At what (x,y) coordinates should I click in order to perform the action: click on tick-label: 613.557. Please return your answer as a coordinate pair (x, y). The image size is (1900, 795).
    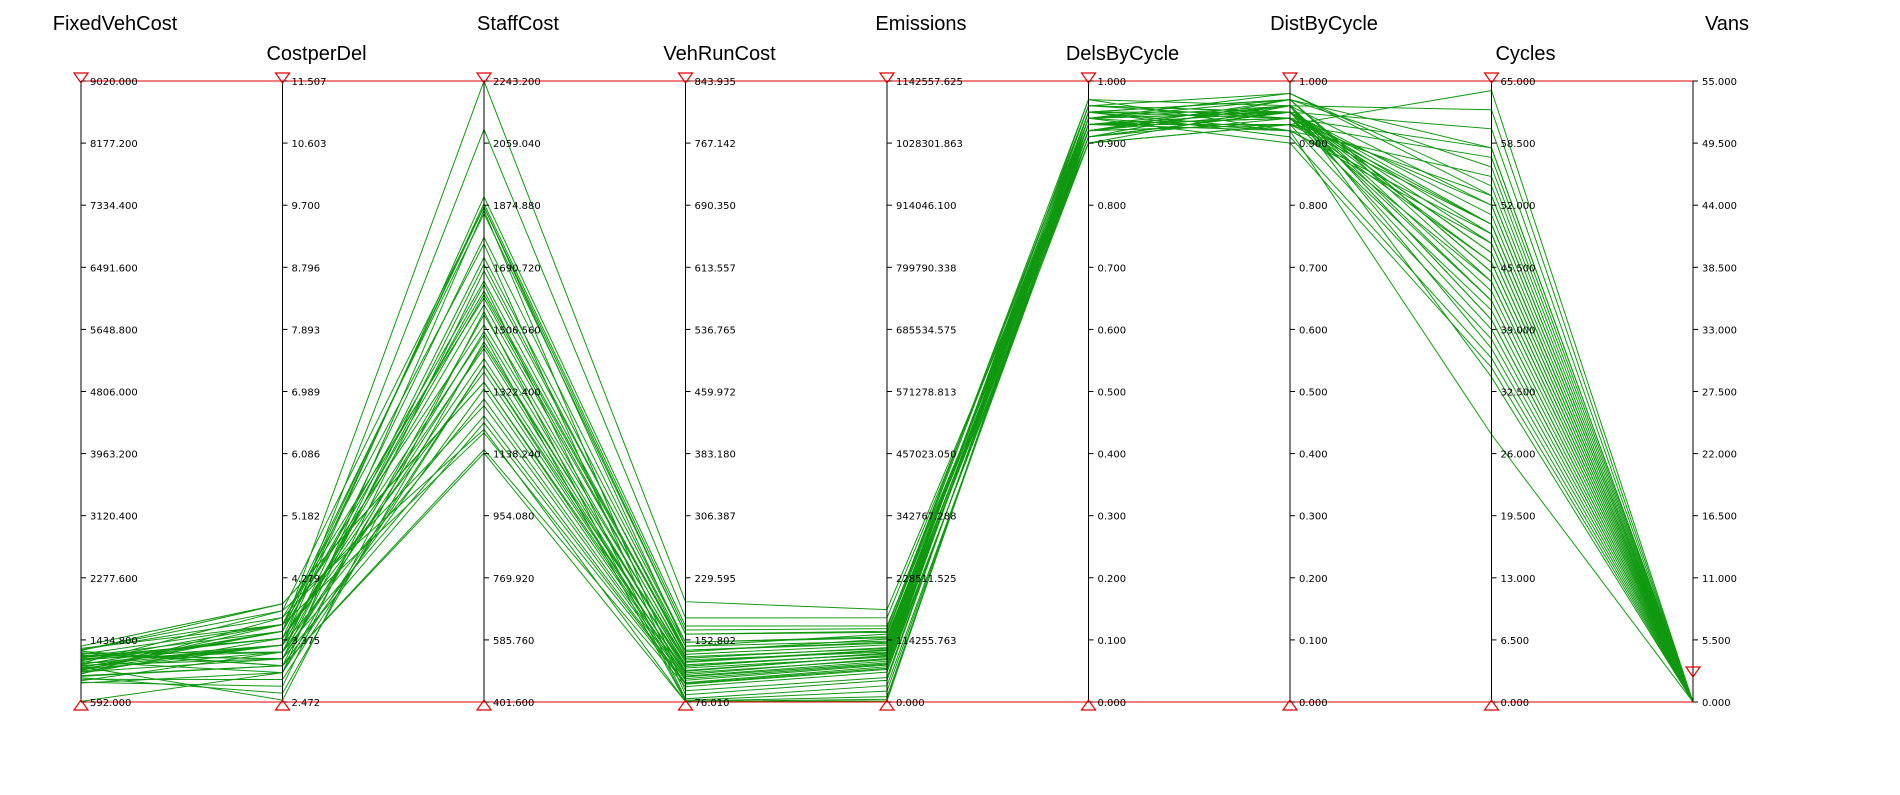
    Looking at the image, I should click on (715, 268).